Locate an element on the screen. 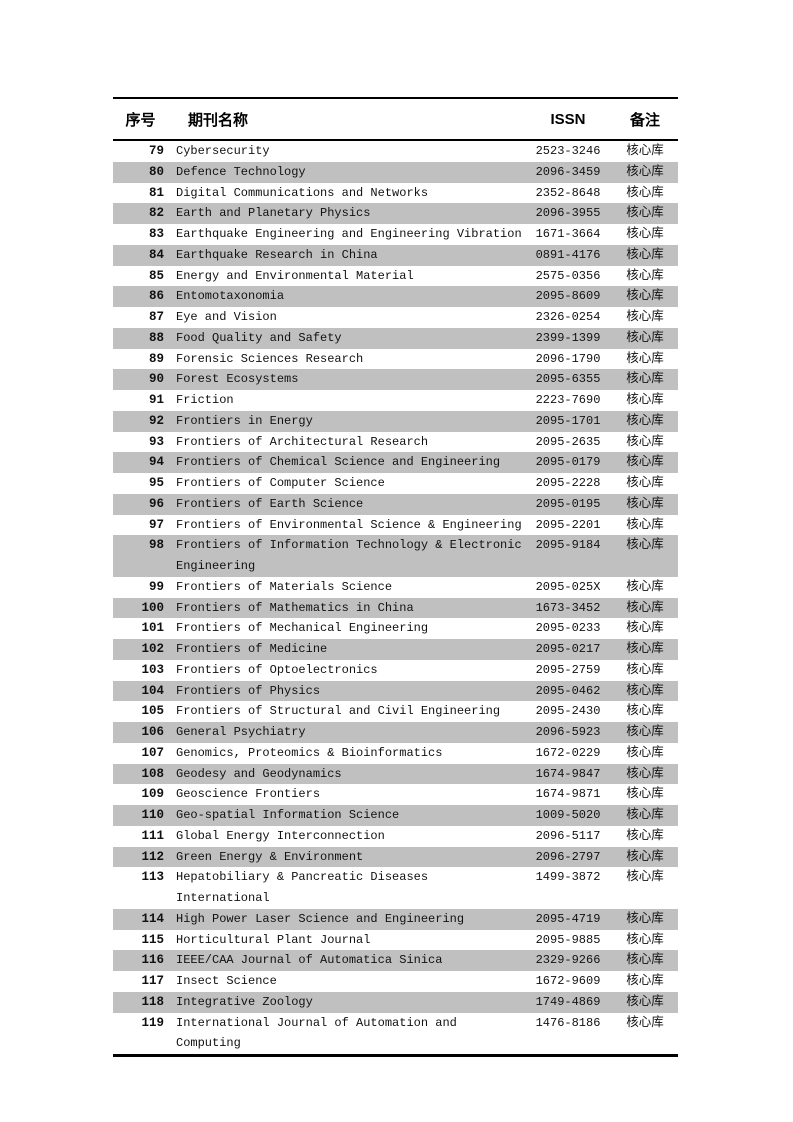  journal-name: Geo-spatial Information Science is located at coordinates (288, 815).